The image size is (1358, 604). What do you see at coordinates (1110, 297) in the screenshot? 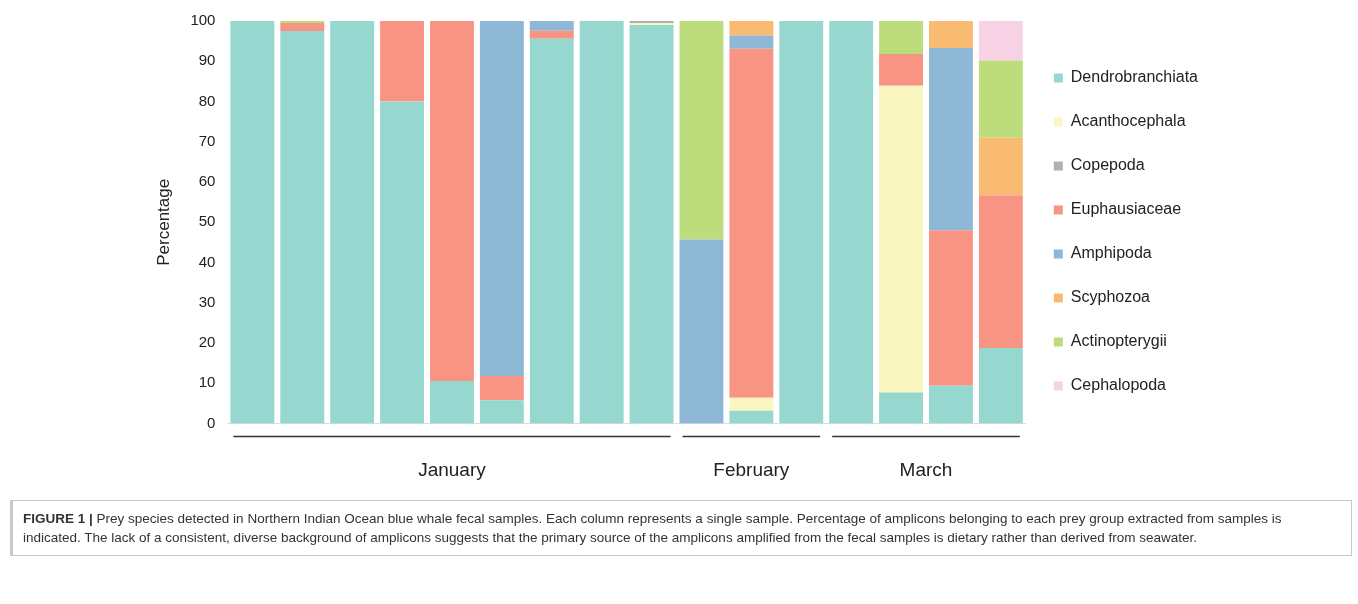
I see `legend-label: Scyphozoa` at bounding box center [1110, 297].